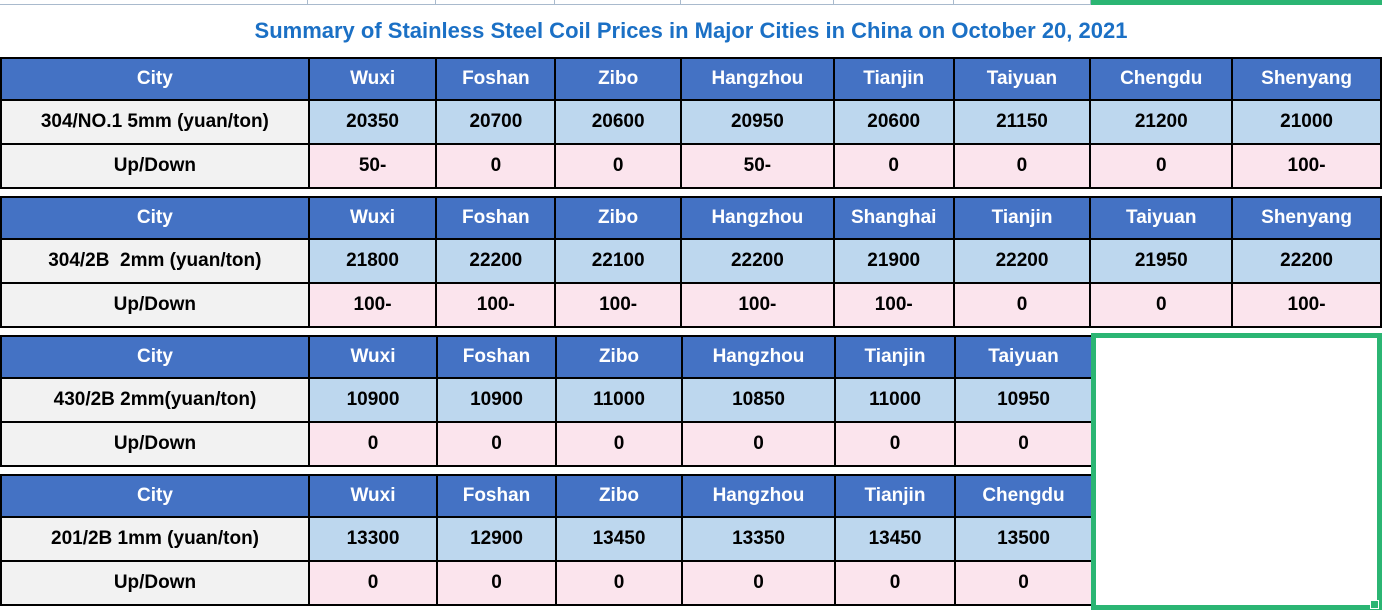 This screenshot has width=1382, height=612. I want to click on fill-handle, so click(1374, 604).